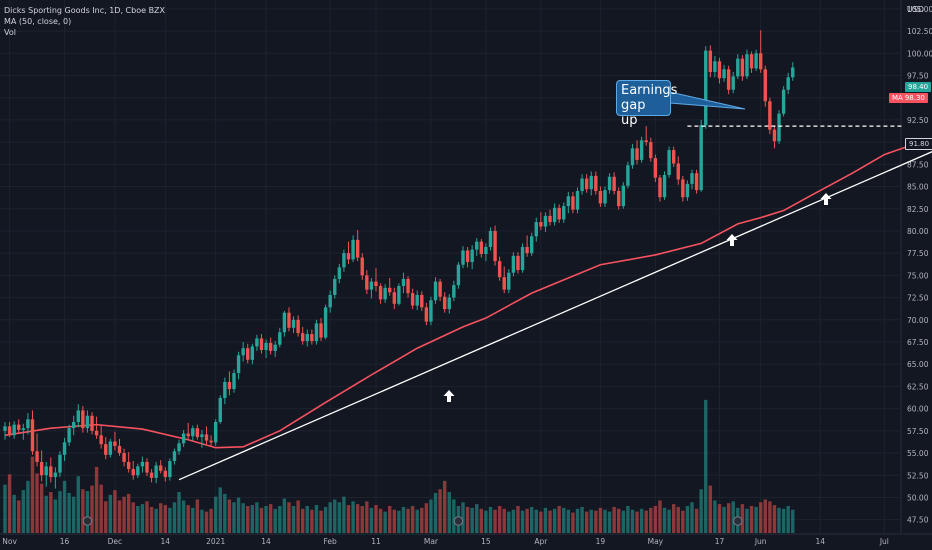 The height and width of the screenshot is (550, 932). I want to click on x-tick-label: 19, so click(601, 541).